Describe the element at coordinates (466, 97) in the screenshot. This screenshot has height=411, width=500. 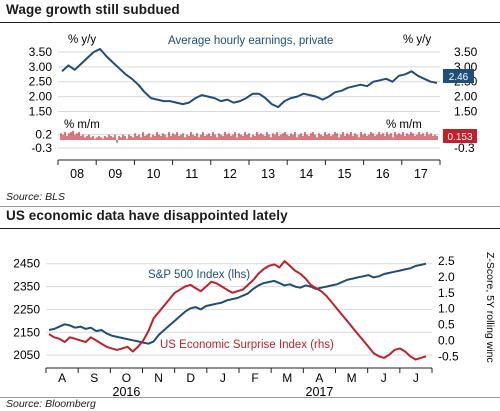
I see `chart1-top-ytick-right: 2.00` at that location.